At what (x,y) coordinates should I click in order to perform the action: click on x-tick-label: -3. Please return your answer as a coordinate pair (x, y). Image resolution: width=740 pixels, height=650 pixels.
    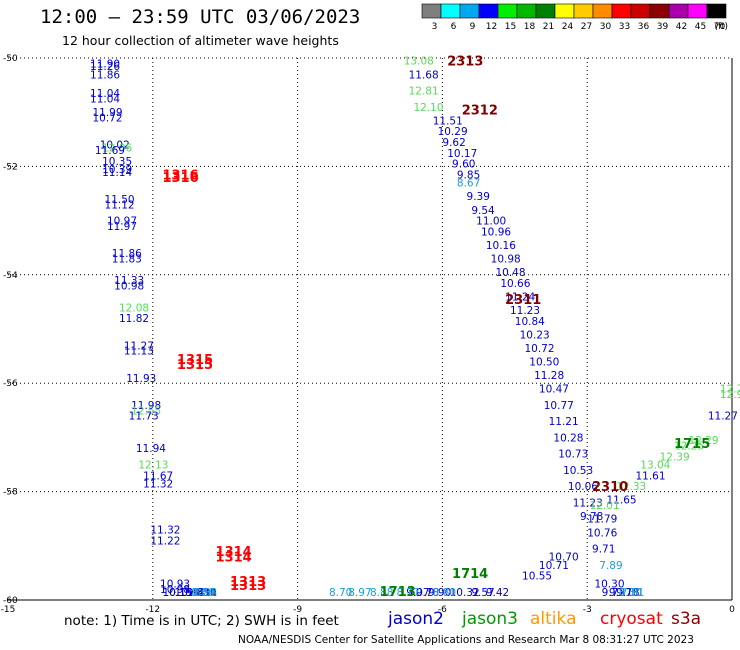
    Looking at the image, I should click on (587, 610).